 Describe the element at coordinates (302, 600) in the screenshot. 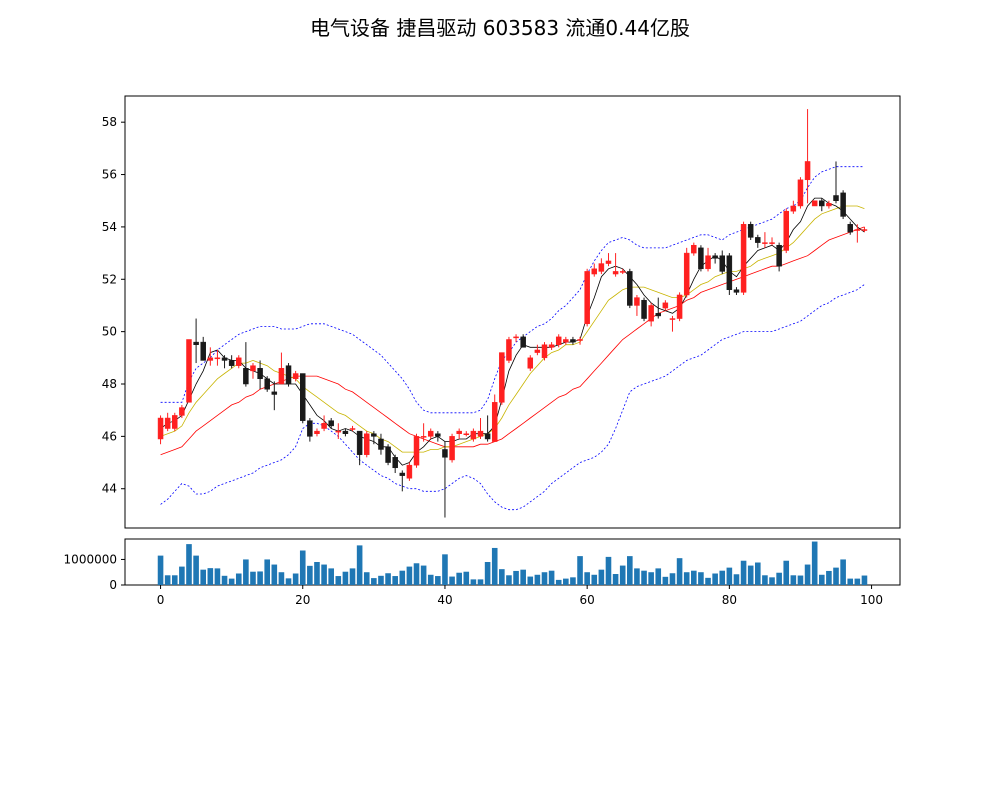

I see `xtick-label: 20` at that location.